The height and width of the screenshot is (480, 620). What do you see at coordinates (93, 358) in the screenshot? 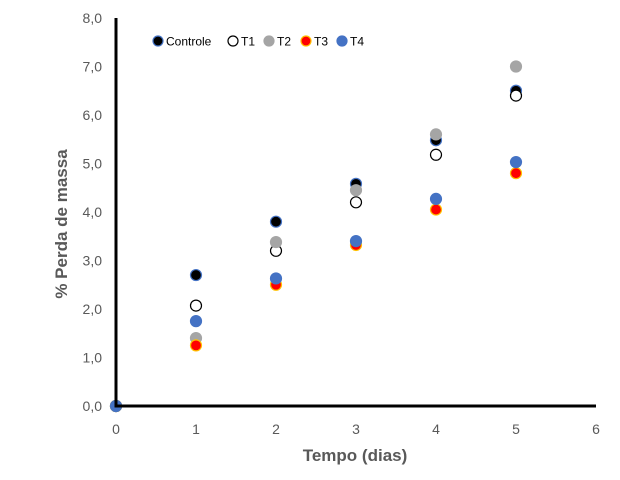
I see `y-tick-label: 1,0` at bounding box center [93, 358].